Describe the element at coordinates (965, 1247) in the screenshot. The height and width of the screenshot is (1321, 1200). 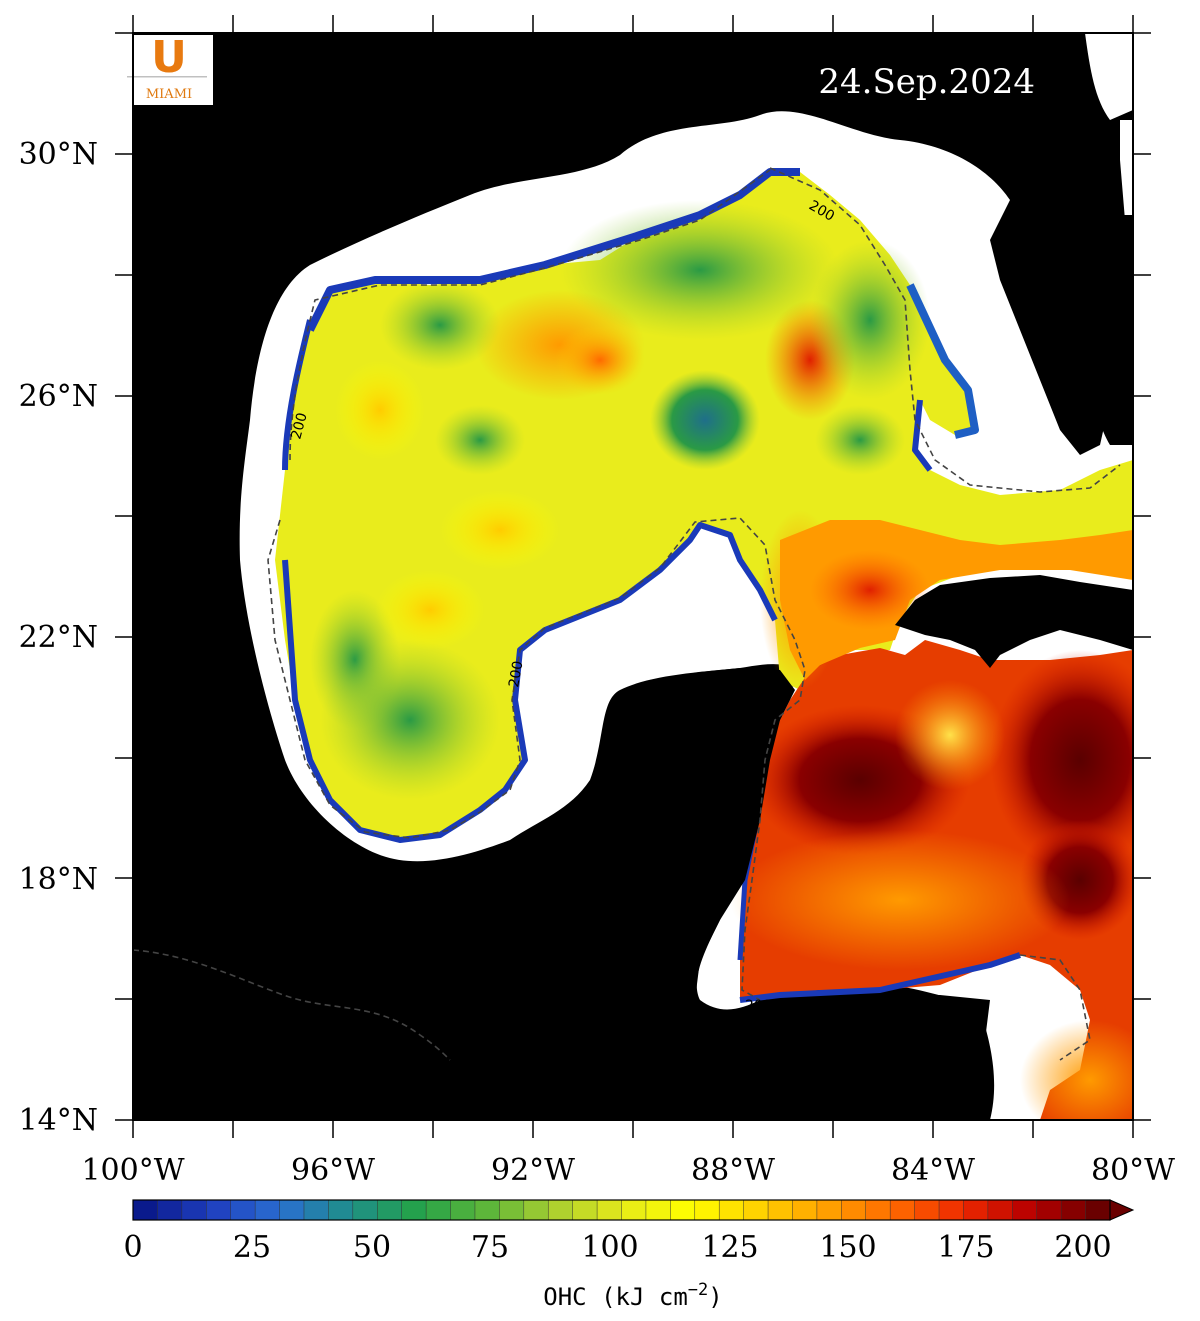
I see `colorbar-tick-label: 175` at that location.